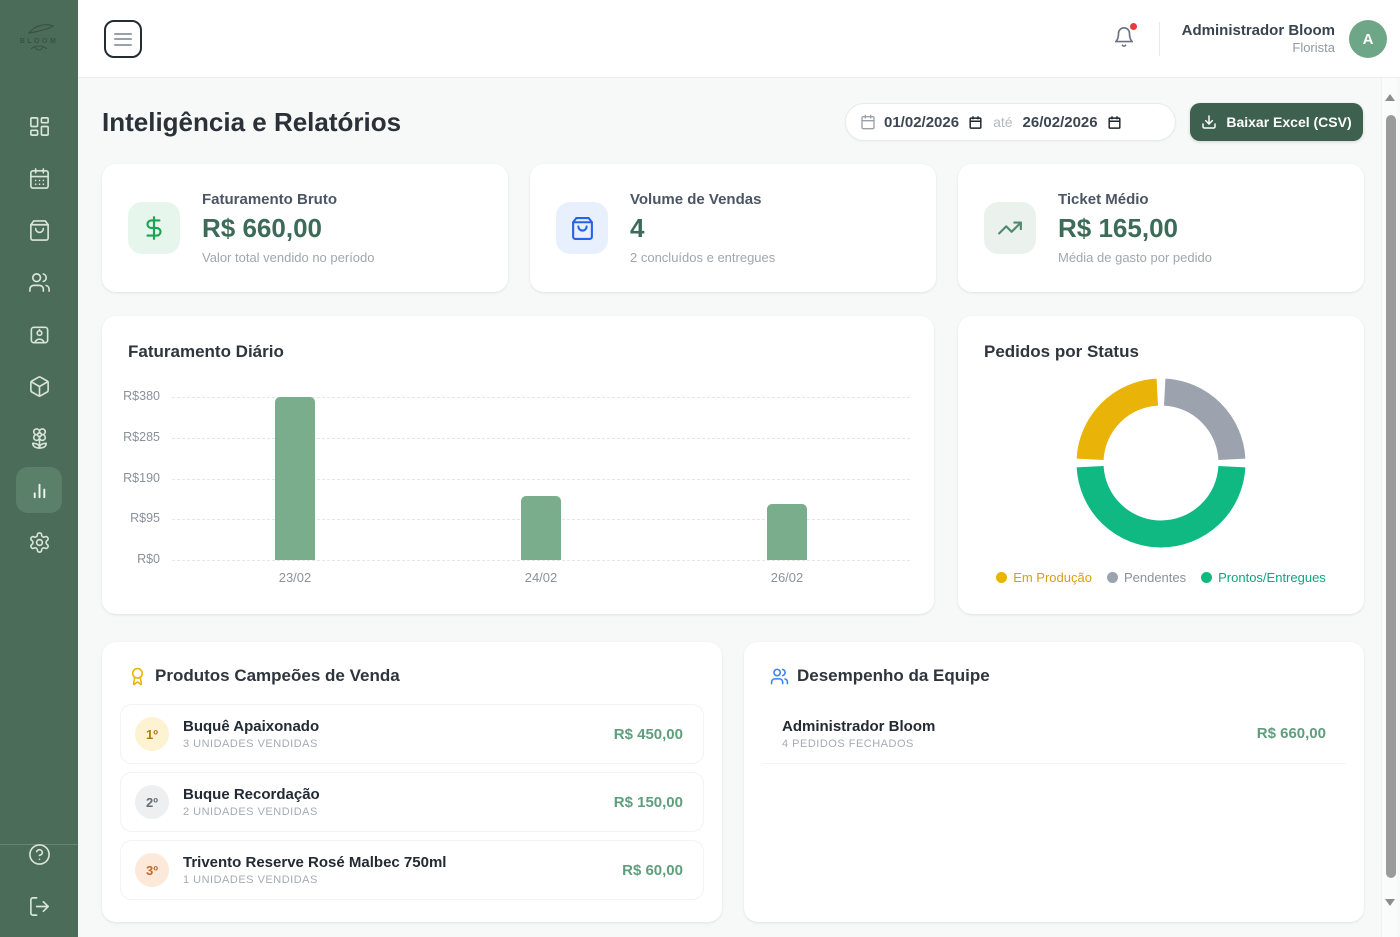 This screenshot has width=1400, height=937. I want to click on team-member-orders: 4 PEDIDOS FECHADOS, so click(848, 743).